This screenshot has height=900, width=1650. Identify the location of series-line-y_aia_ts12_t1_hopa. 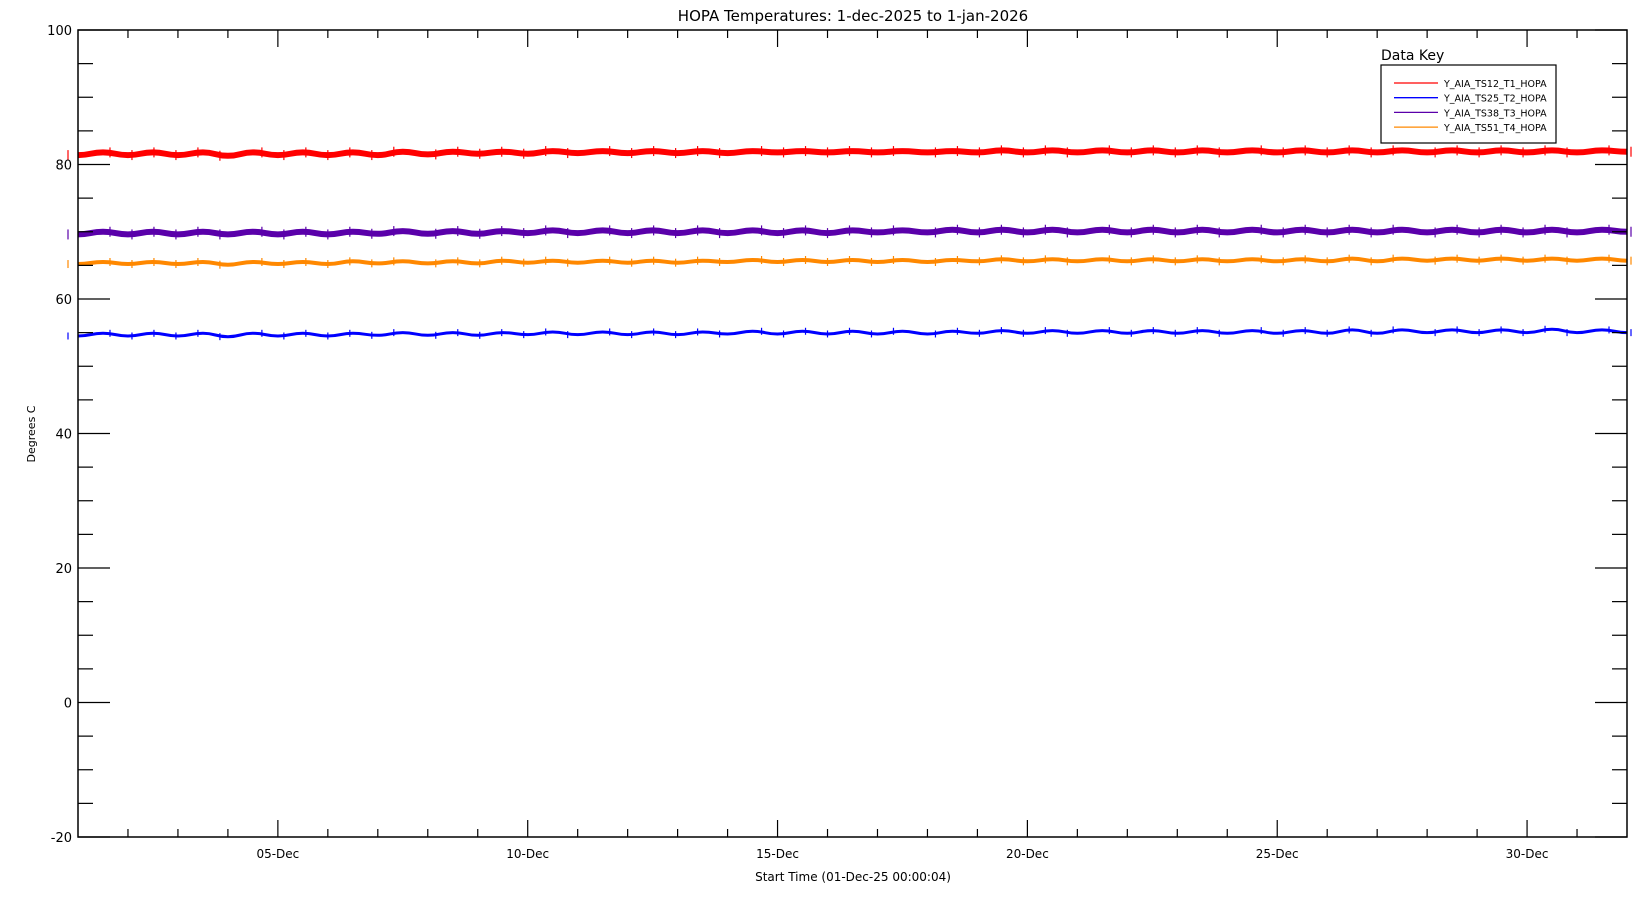
(852, 153).